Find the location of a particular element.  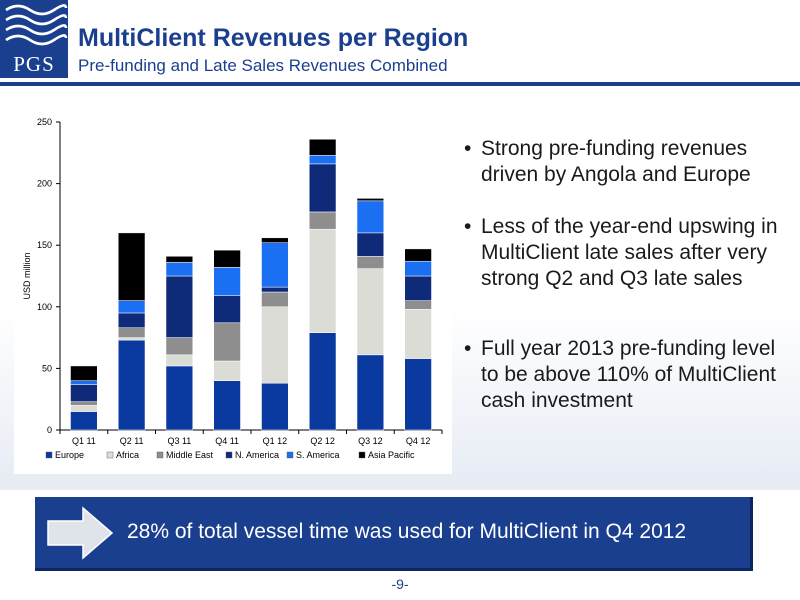

wave-logo-icon is located at coordinates (36, 25).